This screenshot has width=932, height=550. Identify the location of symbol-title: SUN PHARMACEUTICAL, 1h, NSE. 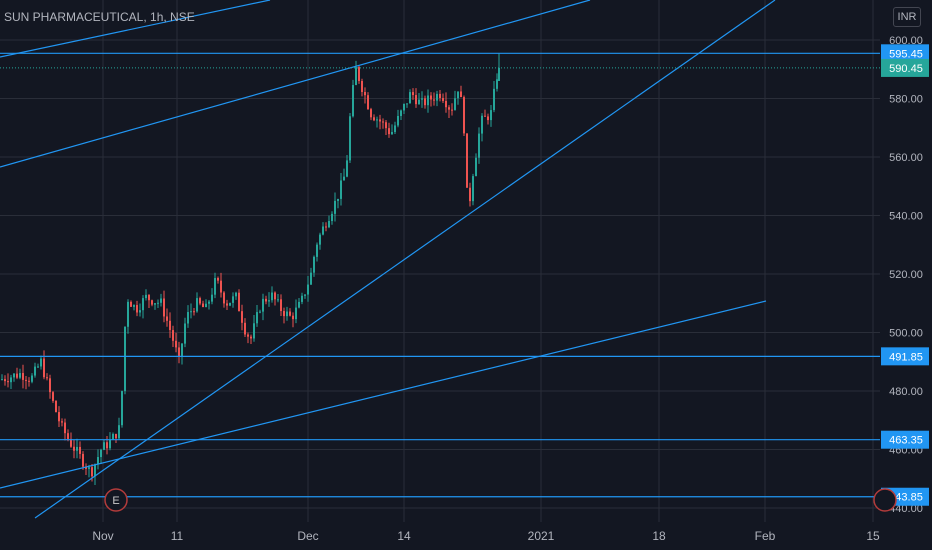
(99, 17).